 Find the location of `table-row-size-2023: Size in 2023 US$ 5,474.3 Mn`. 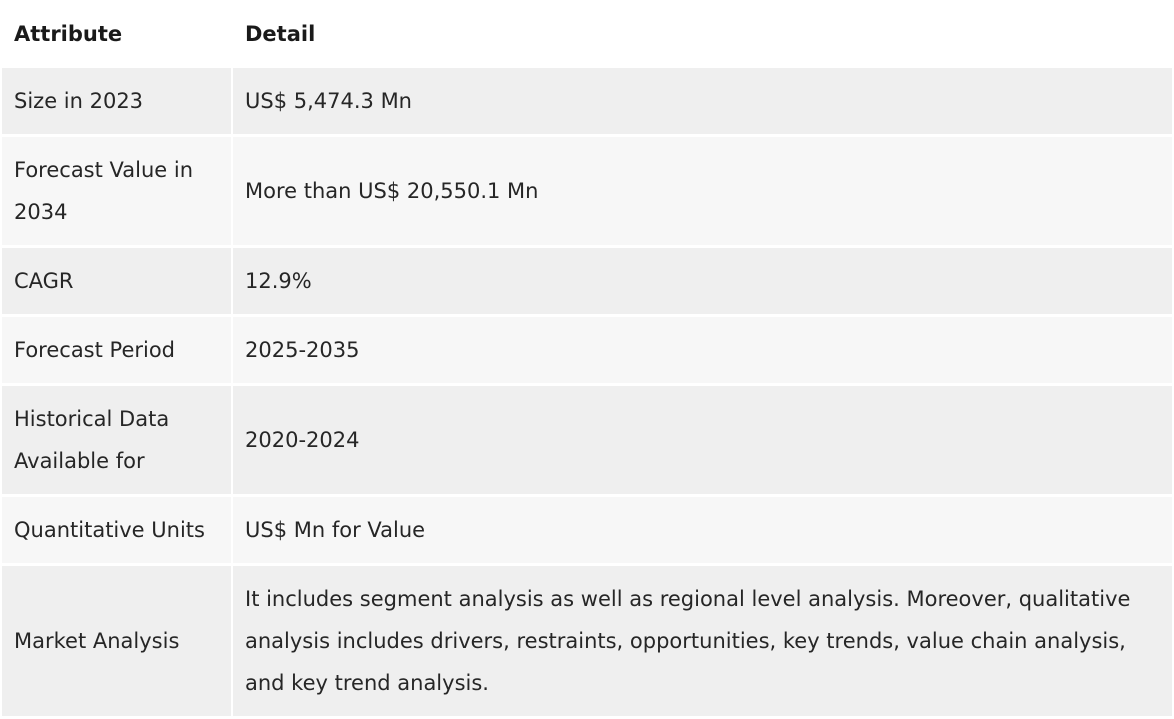

table-row-size-2023: Size in 2023 US$ 5,474.3 Mn is located at coordinates (587, 101).